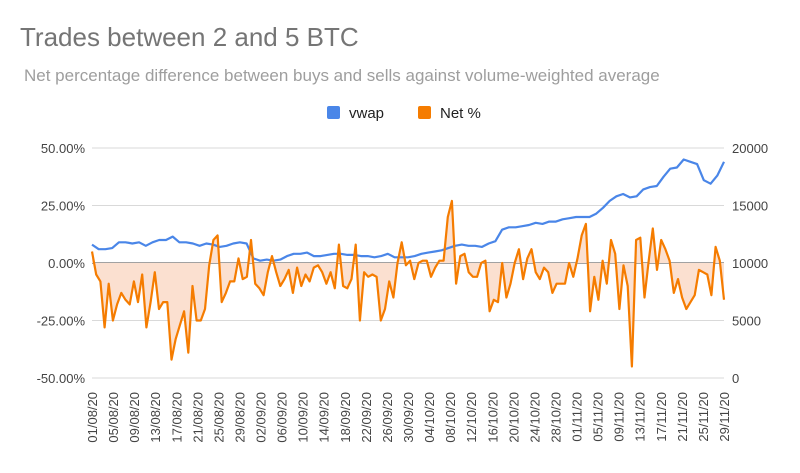  Describe the element at coordinates (197, 417) in the screenshot. I see `x-tick-label: 21/08/20` at that location.